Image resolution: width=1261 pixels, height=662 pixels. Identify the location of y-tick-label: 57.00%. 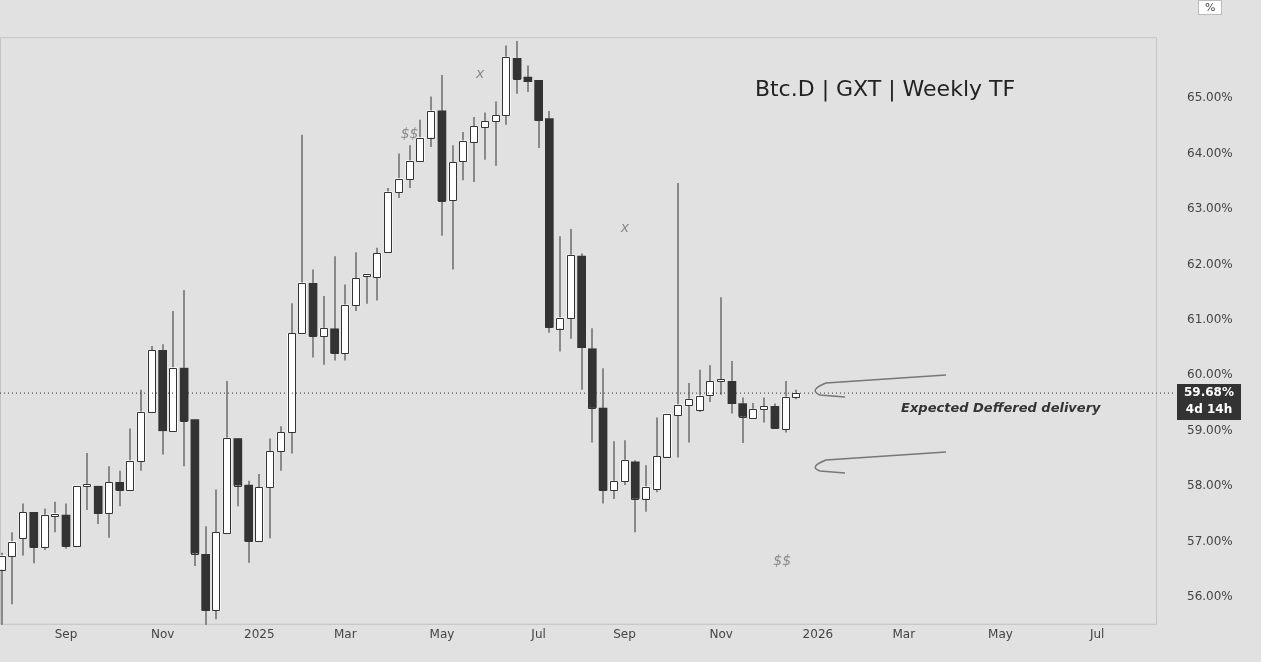
(1210, 540).